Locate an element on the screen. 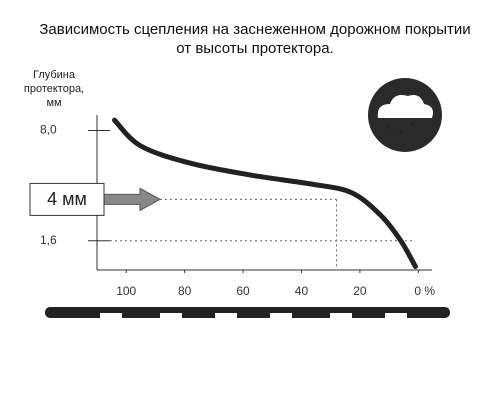 The width and height of the screenshot is (500, 400). x-tick-label: 60 is located at coordinates (243, 291).